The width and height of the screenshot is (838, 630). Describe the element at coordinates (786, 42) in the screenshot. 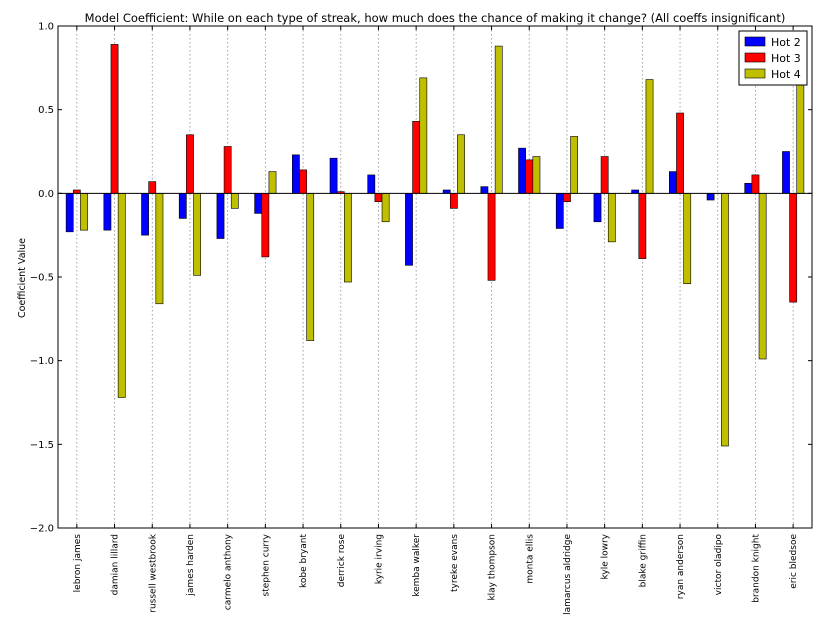

I see `legend-label: Hot 2` at that location.